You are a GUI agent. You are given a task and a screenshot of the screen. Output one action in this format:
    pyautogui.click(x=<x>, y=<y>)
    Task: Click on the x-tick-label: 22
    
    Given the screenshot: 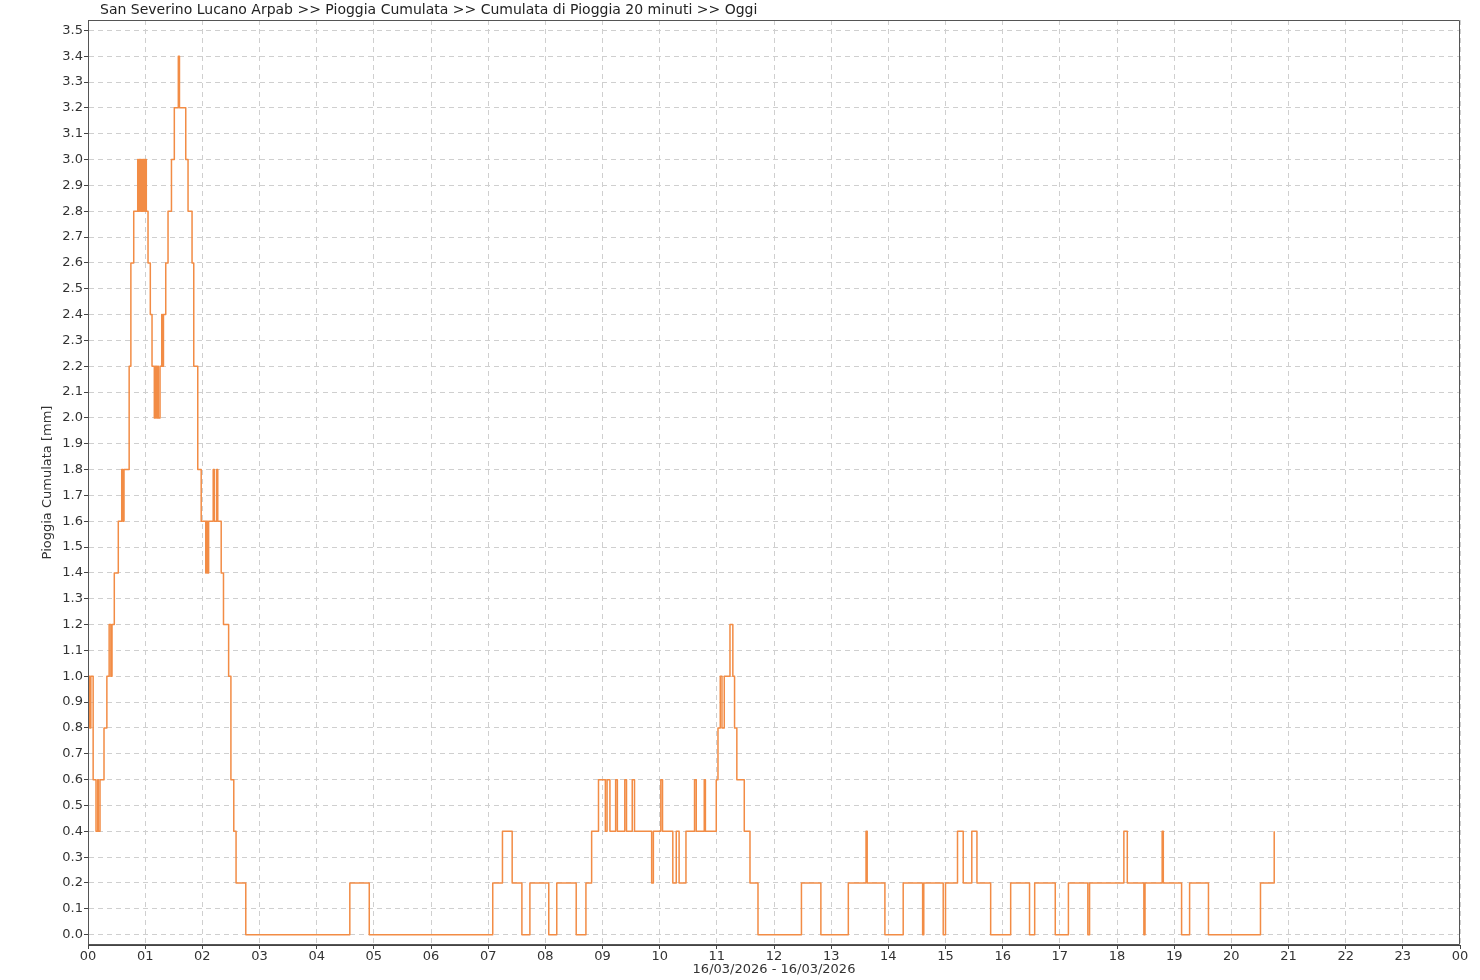 What is the action you would take?
    pyautogui.click(x=1345, y=956)
    